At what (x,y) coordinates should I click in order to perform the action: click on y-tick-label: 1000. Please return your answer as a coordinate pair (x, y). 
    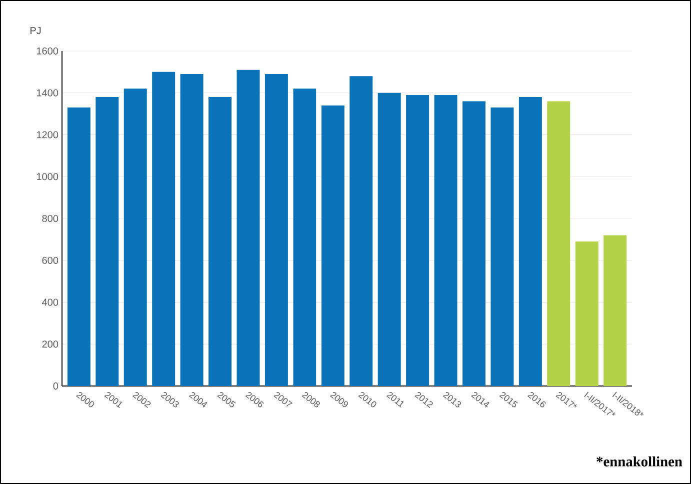
    Looking at the image, I should click on (47, 176).